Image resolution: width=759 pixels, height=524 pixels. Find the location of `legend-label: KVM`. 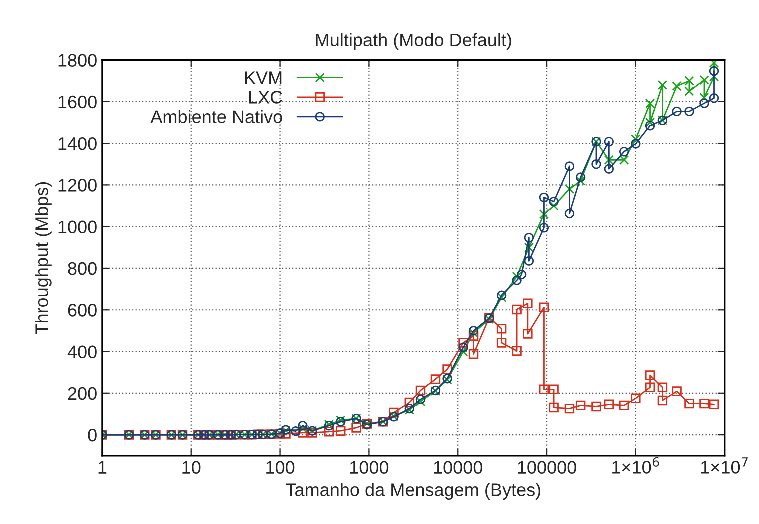

legend-label: KVM is located at coordinates (263, 78).